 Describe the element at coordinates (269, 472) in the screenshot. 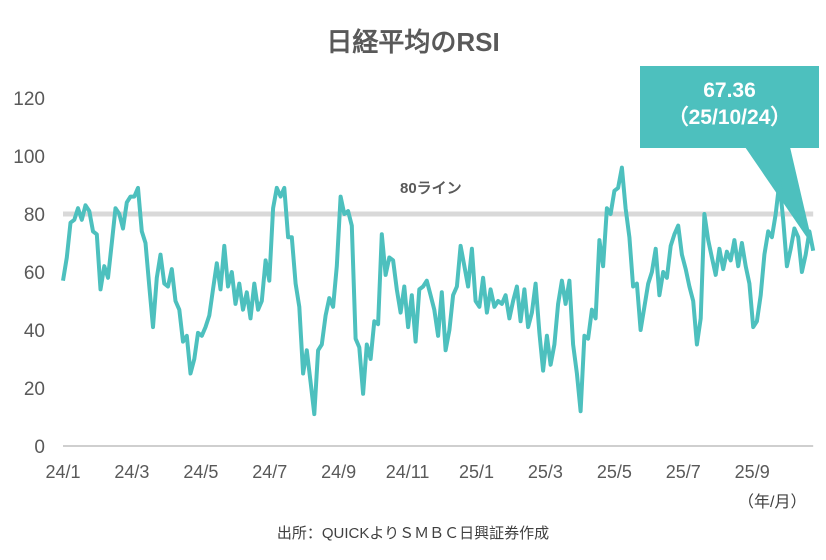

I see `x-tick-label: 24/7` at that location.